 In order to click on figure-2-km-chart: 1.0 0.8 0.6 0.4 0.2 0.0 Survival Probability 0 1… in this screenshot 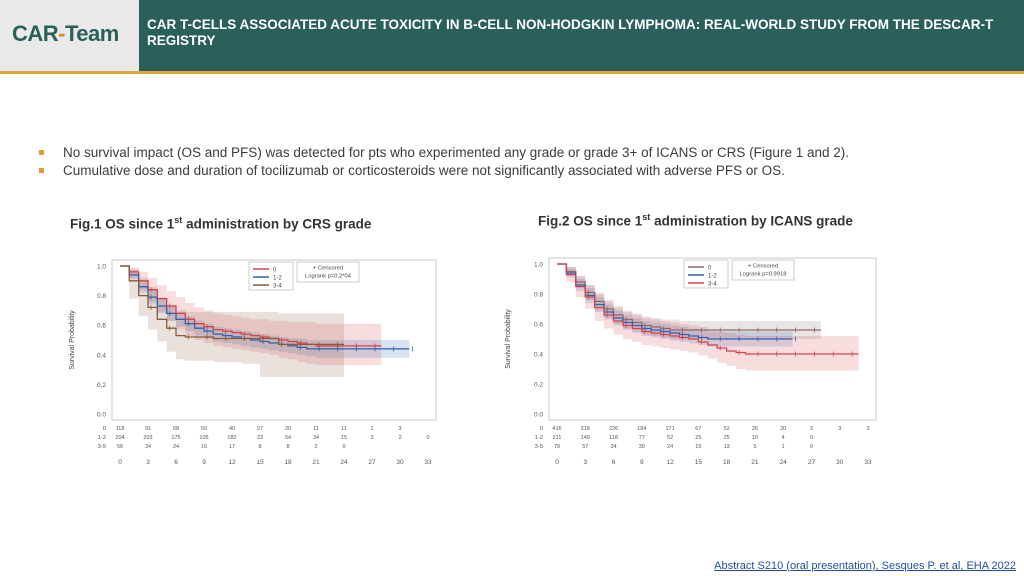, I will do `click(691, 361)`.